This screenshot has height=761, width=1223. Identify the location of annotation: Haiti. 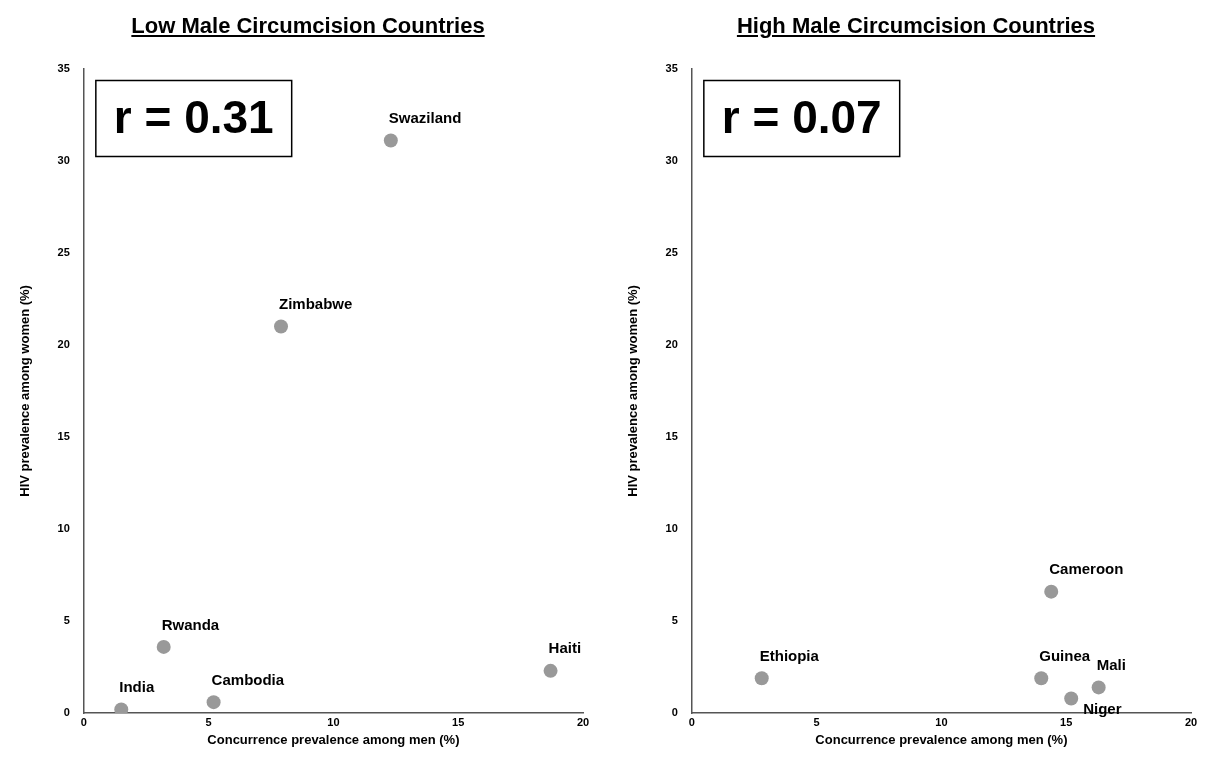
(565, 648).